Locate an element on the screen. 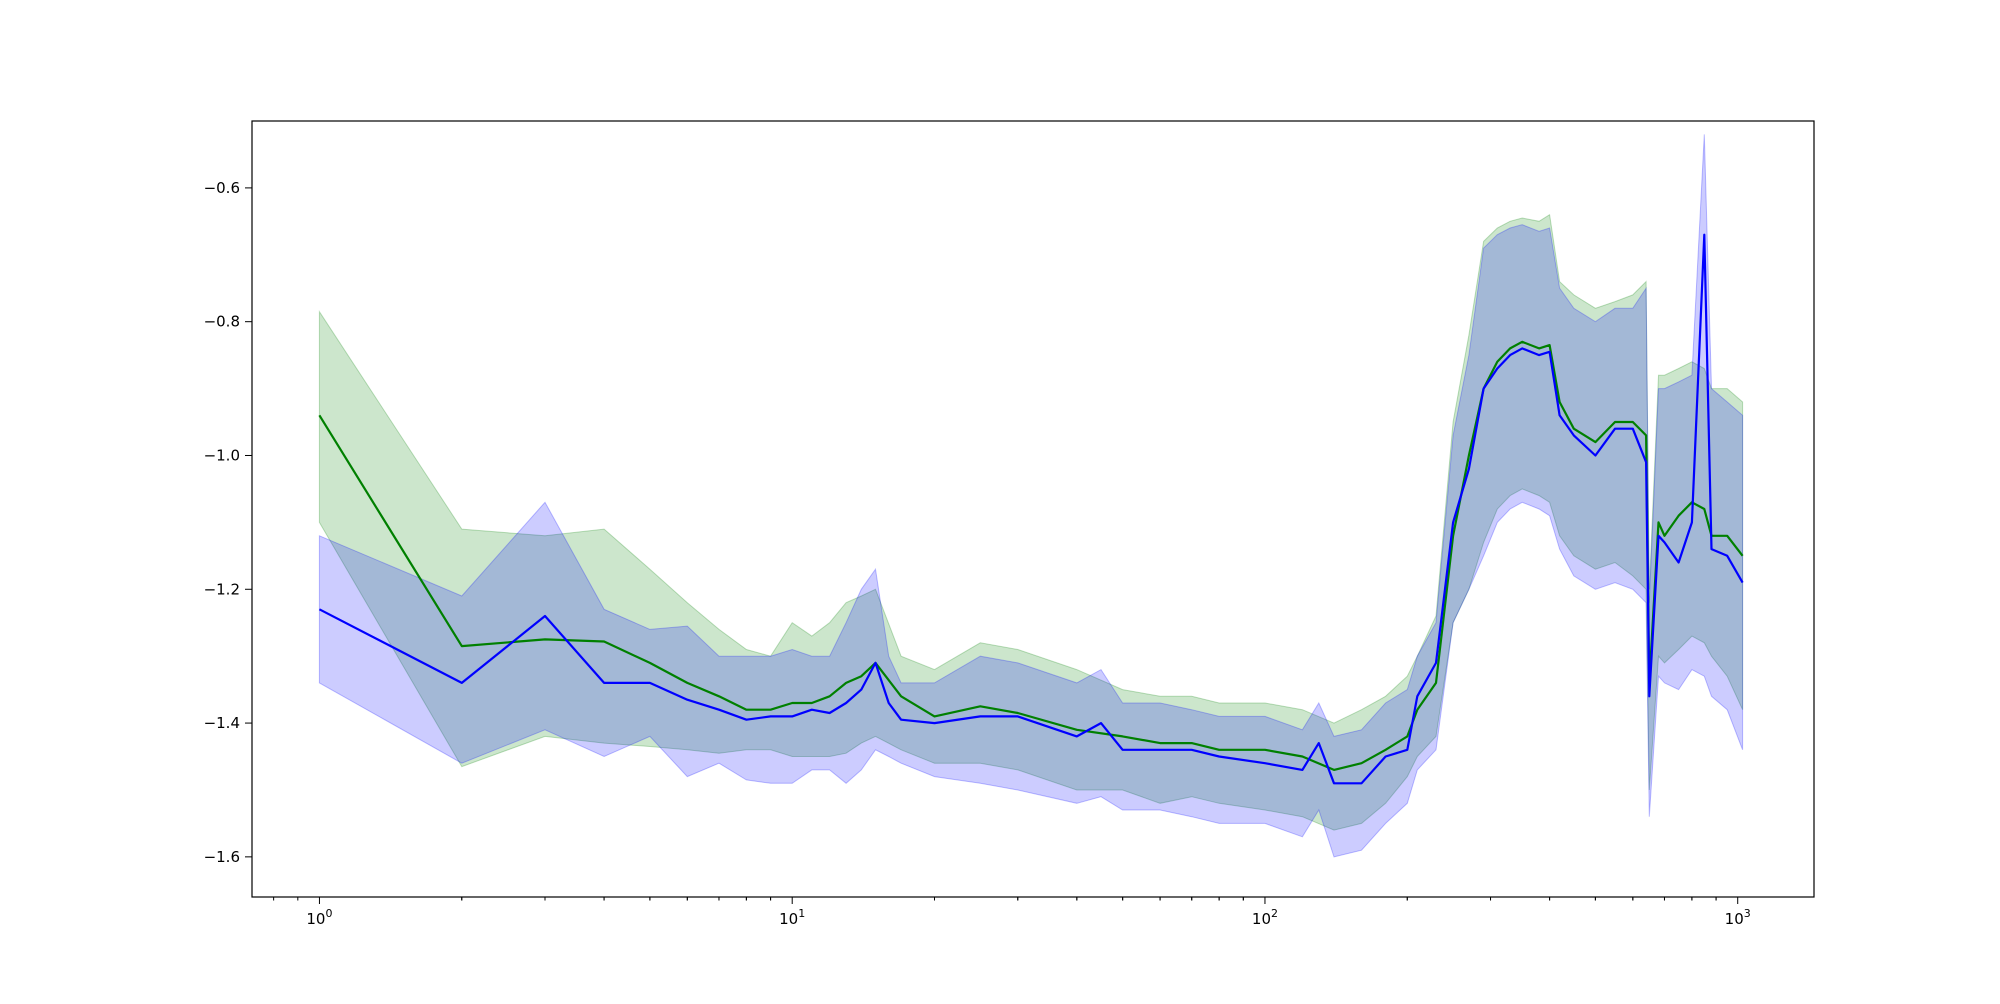 Image resolution: width=2000 pixels, height=1004 pixels. x-tick-label: 10⁰ is located at coordinates (319, 917).